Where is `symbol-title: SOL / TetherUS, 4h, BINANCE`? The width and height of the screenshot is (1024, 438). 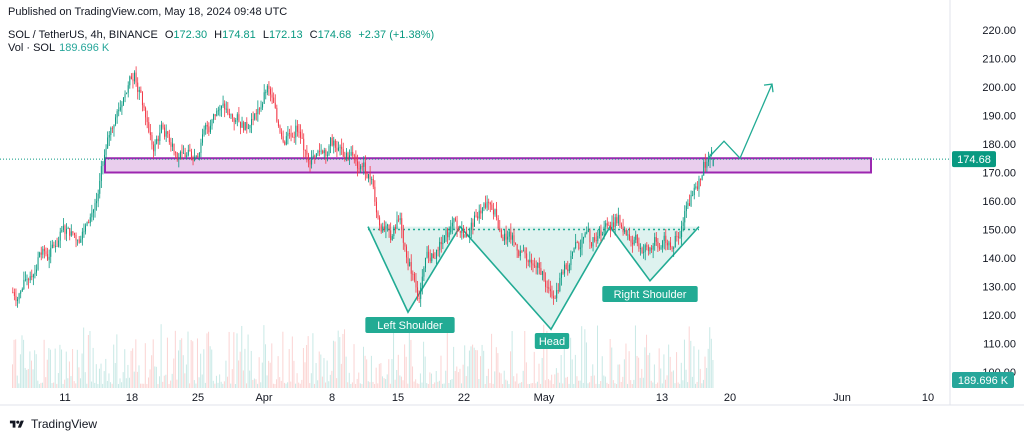
symbol-title: SOL / TetherUS, 4h, BINANCE is located at coordinates (83, 35).